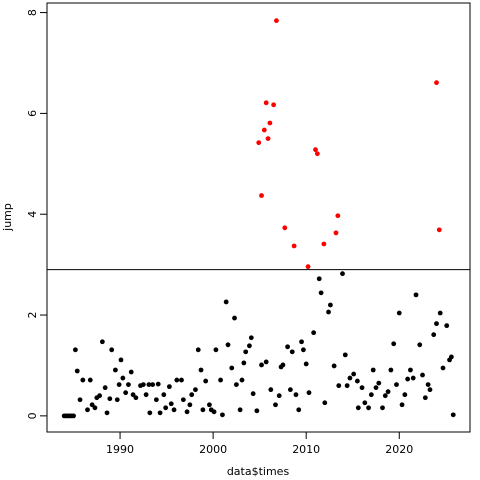  What do you see at coordinates (32, 315) in the screenshot?
I see `y-tick-label: 2` at bounding box center [32, 315].